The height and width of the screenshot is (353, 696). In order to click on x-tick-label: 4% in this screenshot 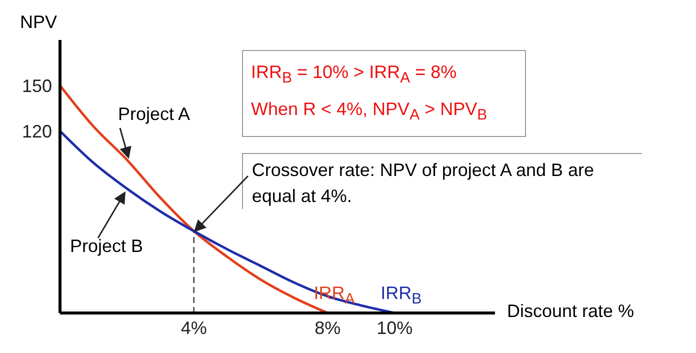, I will do `click(193, 328)`.